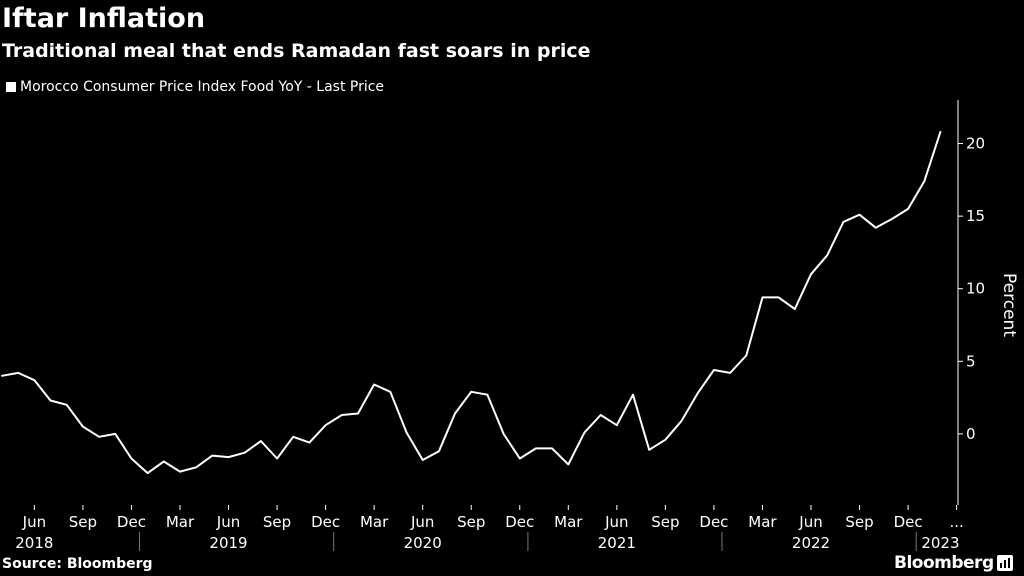 The height and width of the screenshot is (576, 1024). I want to click on y-tick-label-10: 10, so click(975, 289).